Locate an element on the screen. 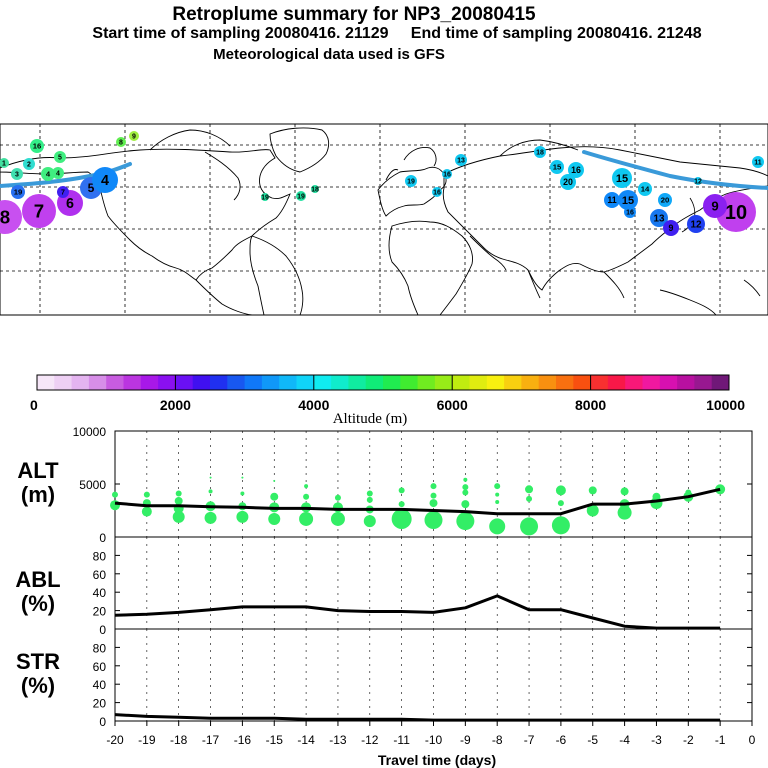 This screenshot has height=768, width=768. colorbar-tick-label: 2000 is located at coordinates (175, 405).